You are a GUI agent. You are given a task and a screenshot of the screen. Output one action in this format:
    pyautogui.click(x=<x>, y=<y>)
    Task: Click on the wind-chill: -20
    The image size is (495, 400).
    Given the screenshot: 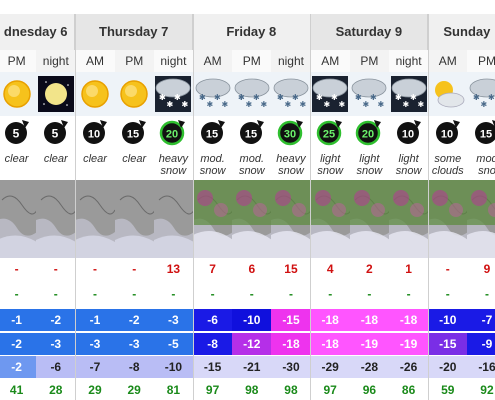 What is the action you would take?
    pyautogui.click(x=448, y=367)
    